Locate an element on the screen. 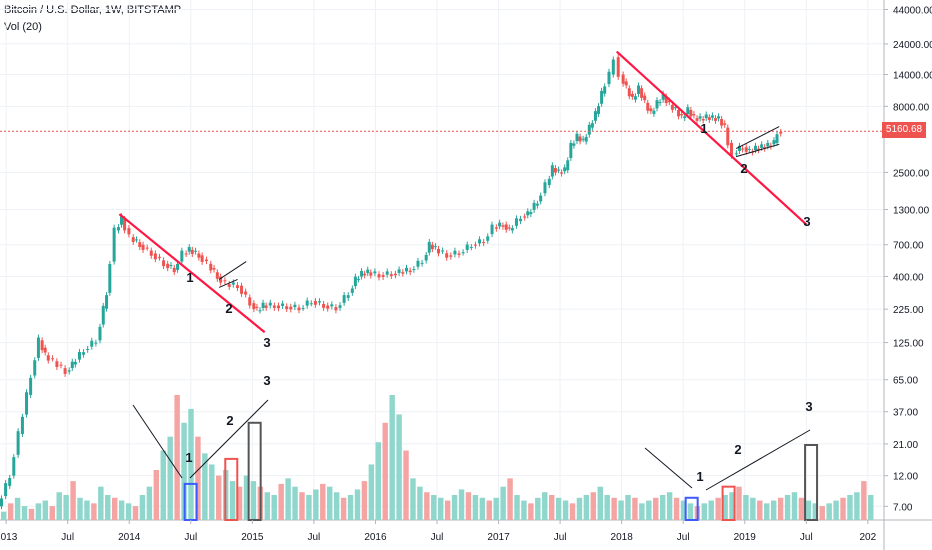 The width and height of the screenshot is (932, 550). pattern-label: 1 is located at coordinates (189, 277).